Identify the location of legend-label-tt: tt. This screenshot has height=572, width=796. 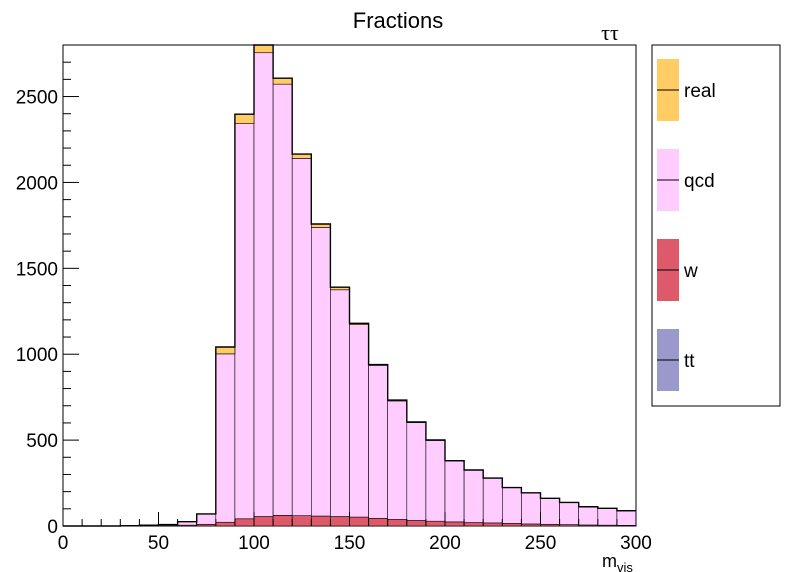
(689, 361).